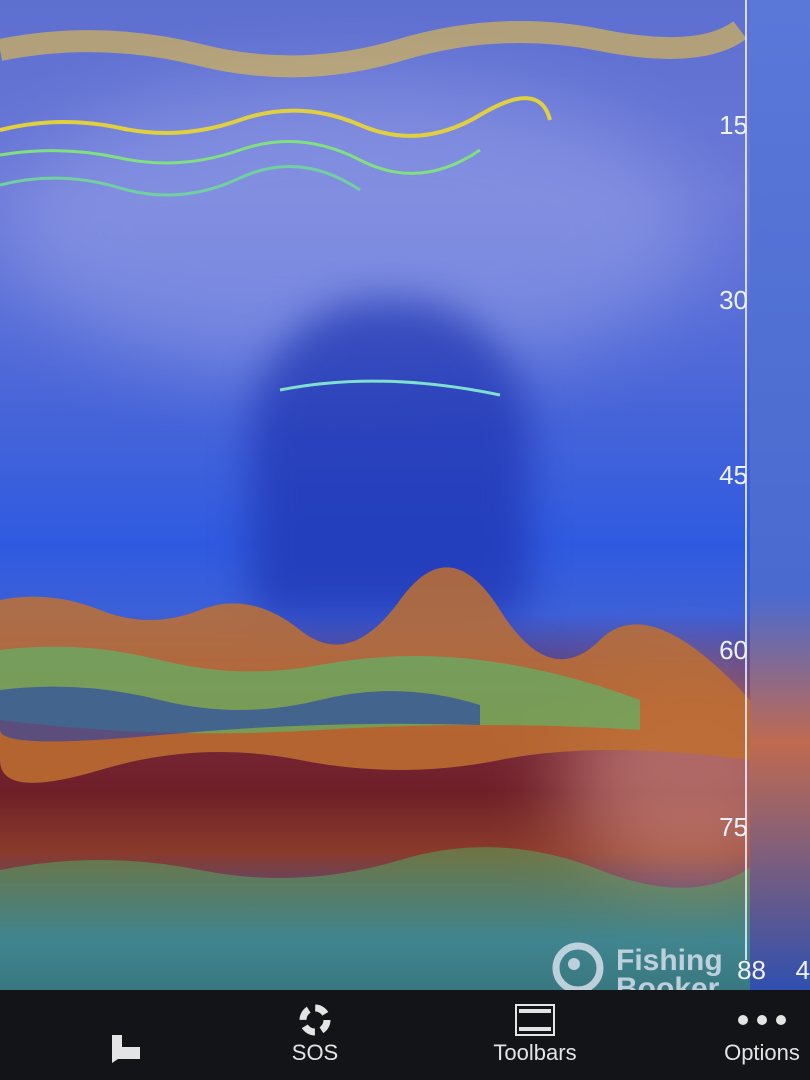  Describe the element at coordinates (380, 918) in the screenshot. I see `lower-noise` at that location.